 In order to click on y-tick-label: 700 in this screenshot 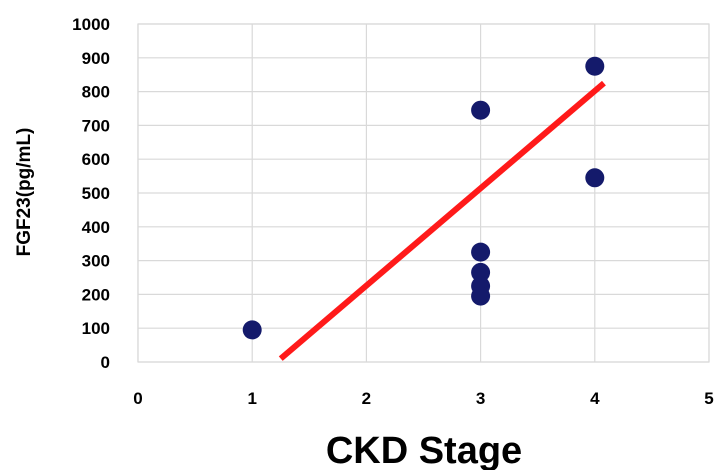, I will do `click(96, 125)`.